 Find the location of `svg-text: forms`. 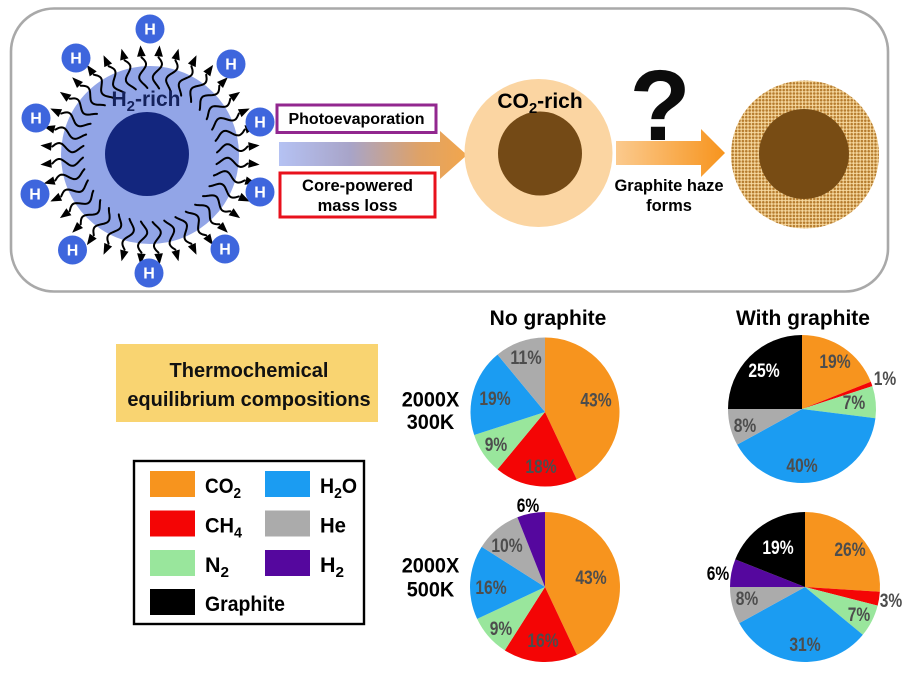

svg-text: forms is located at coordinates (669, 206).